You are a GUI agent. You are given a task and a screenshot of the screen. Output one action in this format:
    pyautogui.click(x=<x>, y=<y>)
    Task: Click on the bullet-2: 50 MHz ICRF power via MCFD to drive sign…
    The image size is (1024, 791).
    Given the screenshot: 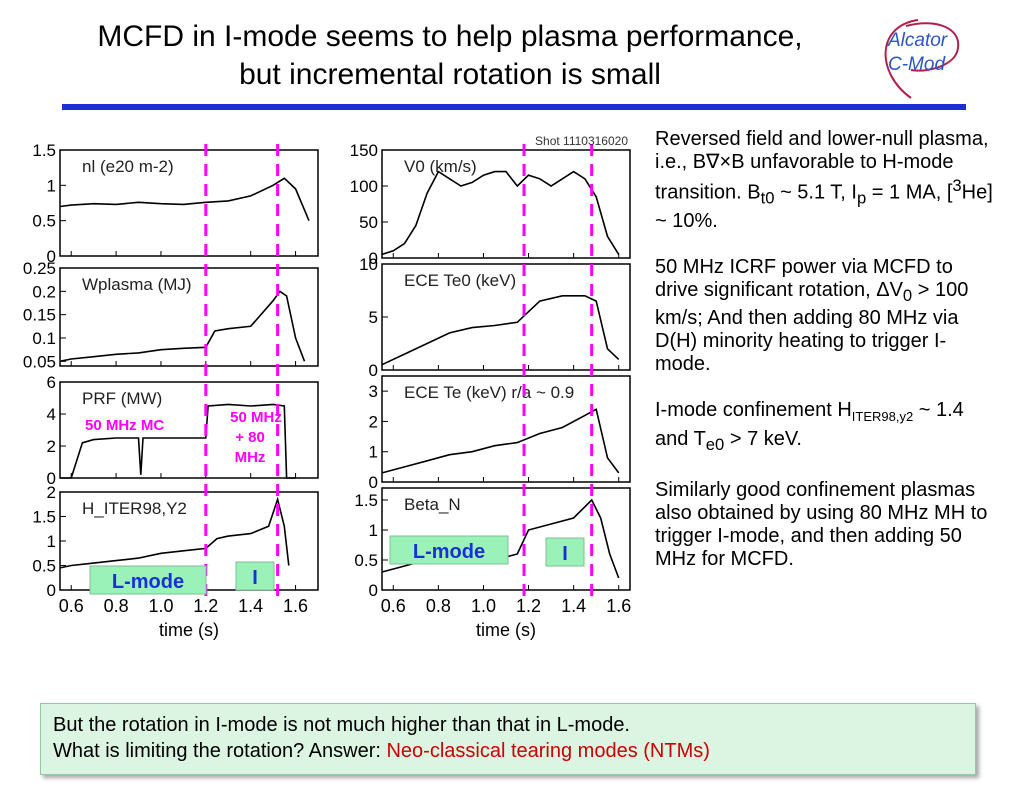 What is the action you would take?
    pyautogui.click(x=812, y=315)
    